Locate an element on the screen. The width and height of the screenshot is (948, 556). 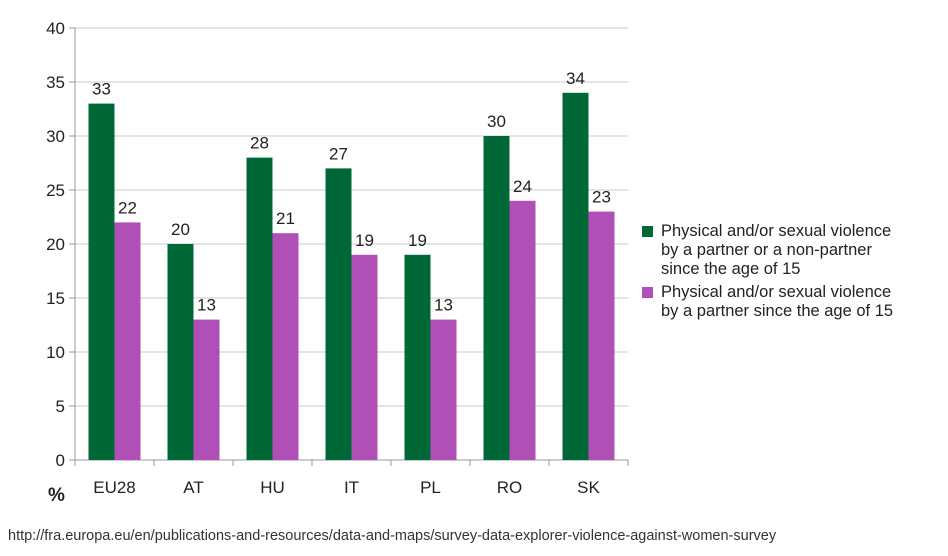
bar-all-perpetrators-ro is located at coordinates (496, 298).